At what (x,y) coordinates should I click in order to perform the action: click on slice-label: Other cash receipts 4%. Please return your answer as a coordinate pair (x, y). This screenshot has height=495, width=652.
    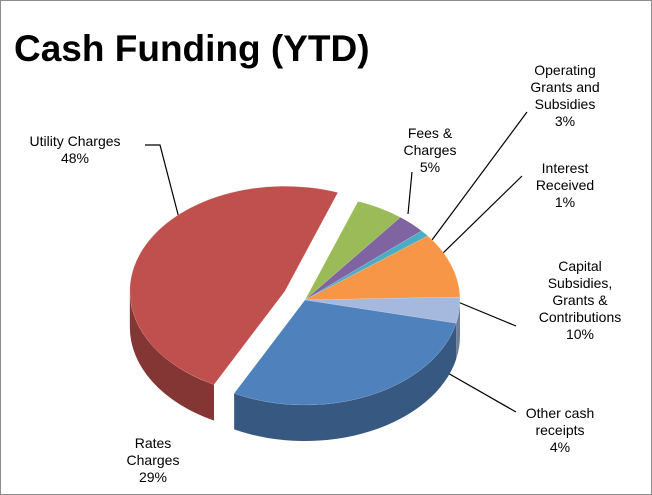
    Looking at the image, I should click on (560, 430).